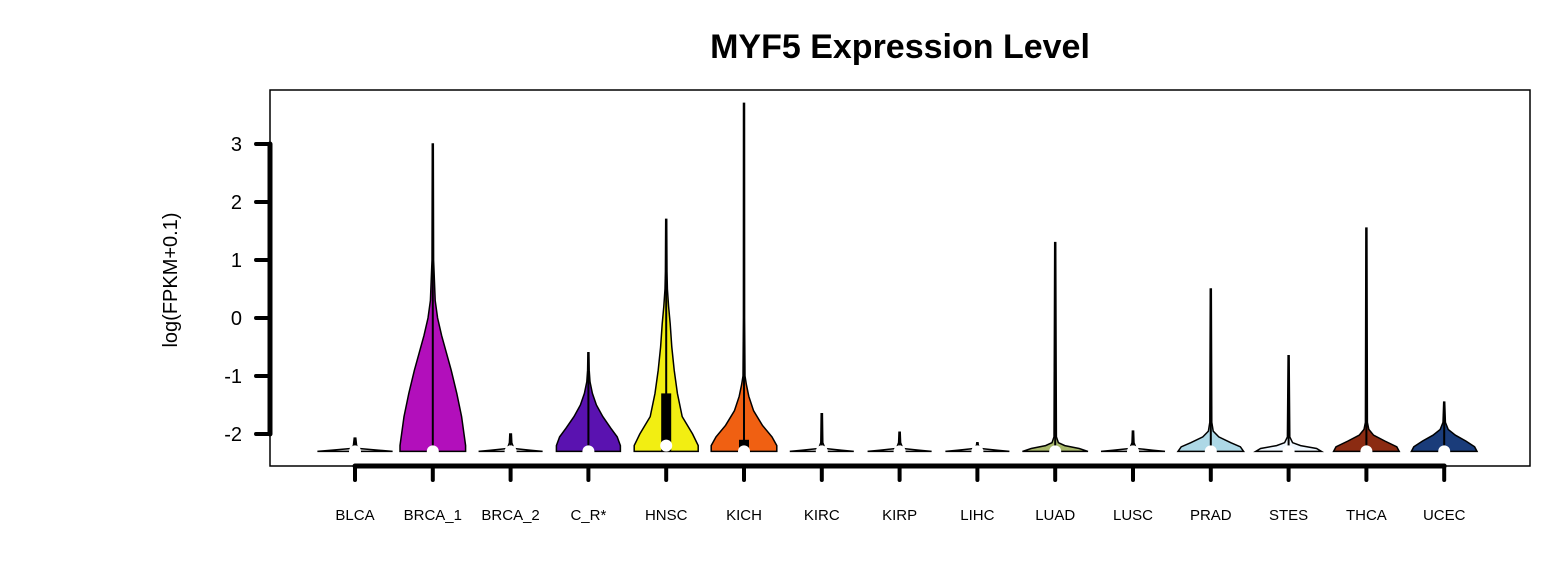  What do you see at coordinates (1444, 429) in the screenshot?
I see `violin-ucec` at bounding box center [1444, 429].